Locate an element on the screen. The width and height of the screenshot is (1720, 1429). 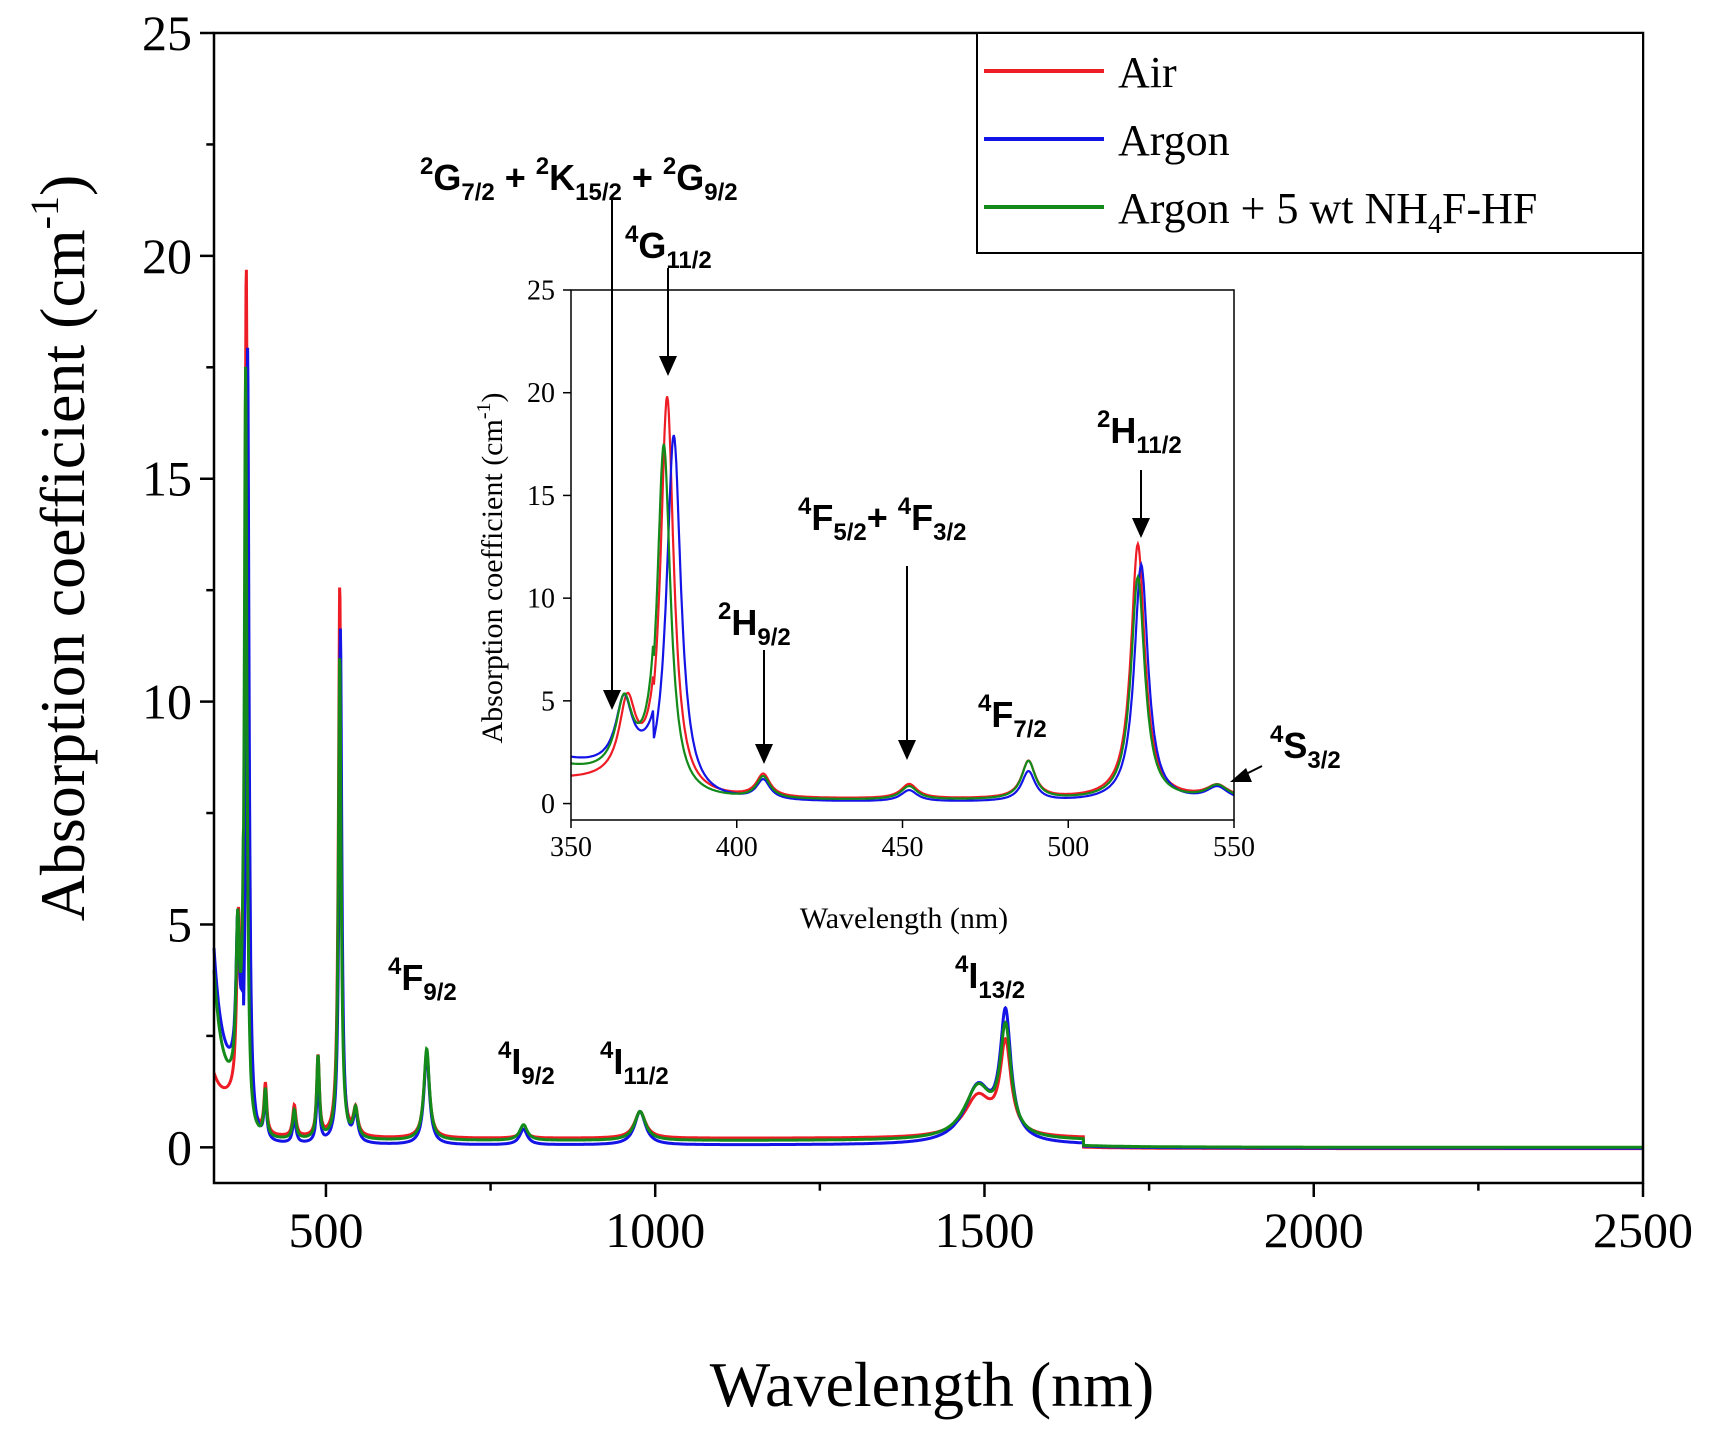
inset-background is located at coordinates (900, 555).